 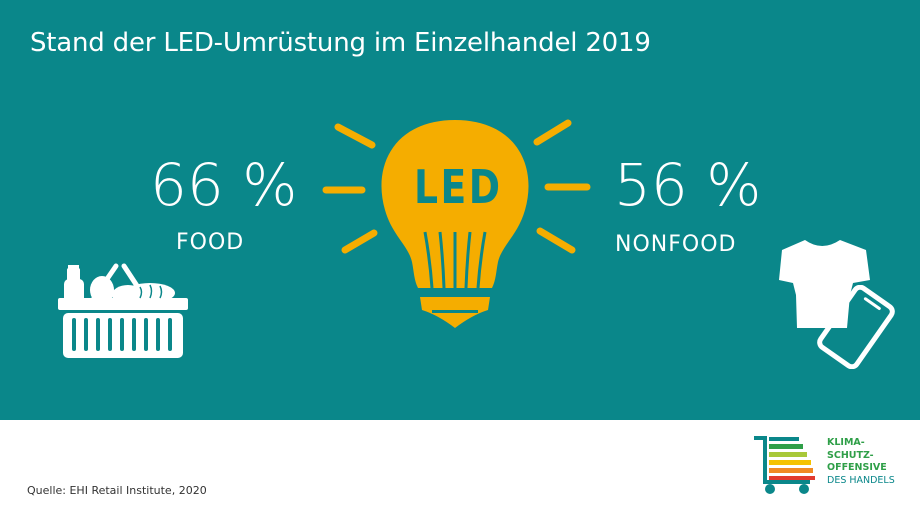 What do you see at coordinates (123, 310) in the screenshot?
I see `shopping-basket-icon` at bounding box center [123, 310].